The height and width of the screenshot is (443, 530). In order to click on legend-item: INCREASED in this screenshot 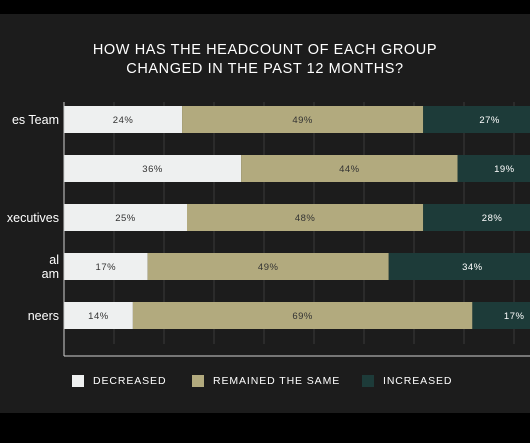, I will do `click(407, 381)`.